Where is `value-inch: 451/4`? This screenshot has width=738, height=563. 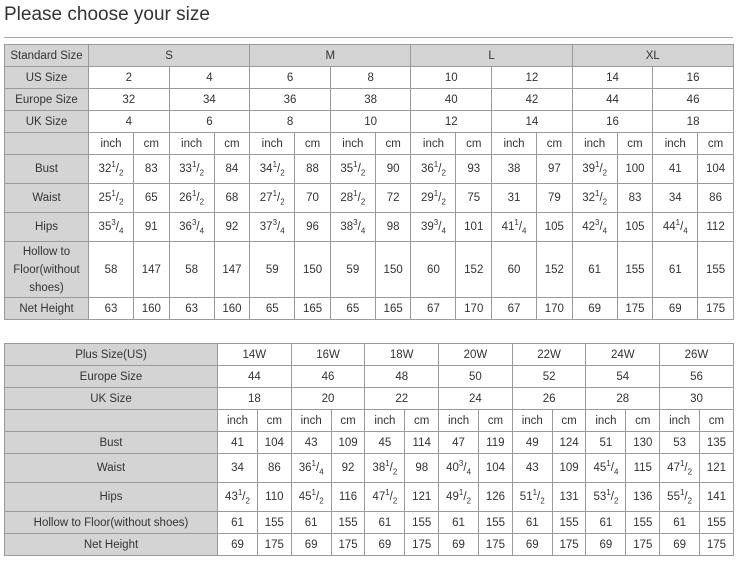 value-inch: 451/4 is located at coordinates (606, 468).